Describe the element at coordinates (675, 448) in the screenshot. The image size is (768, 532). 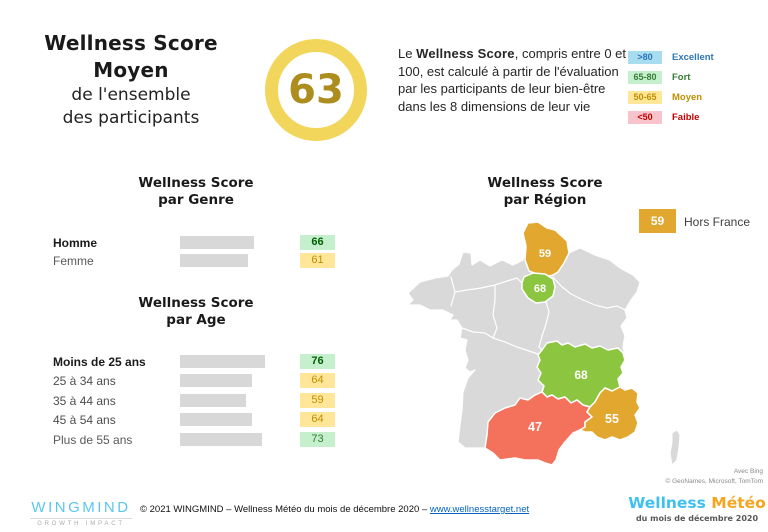
I see `region-corse` at that location.